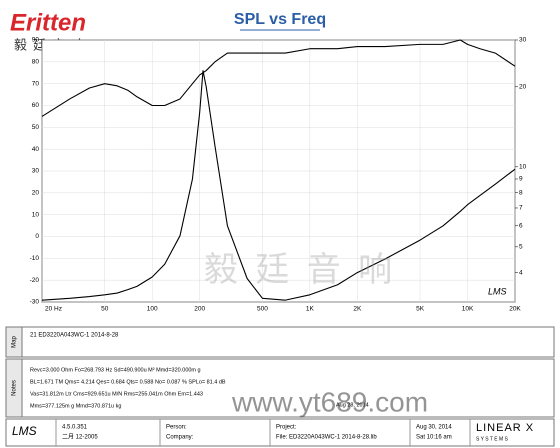 This screenshot has width=560, height=448. I want to click on y-tick-label: 80, so click(36, 62).